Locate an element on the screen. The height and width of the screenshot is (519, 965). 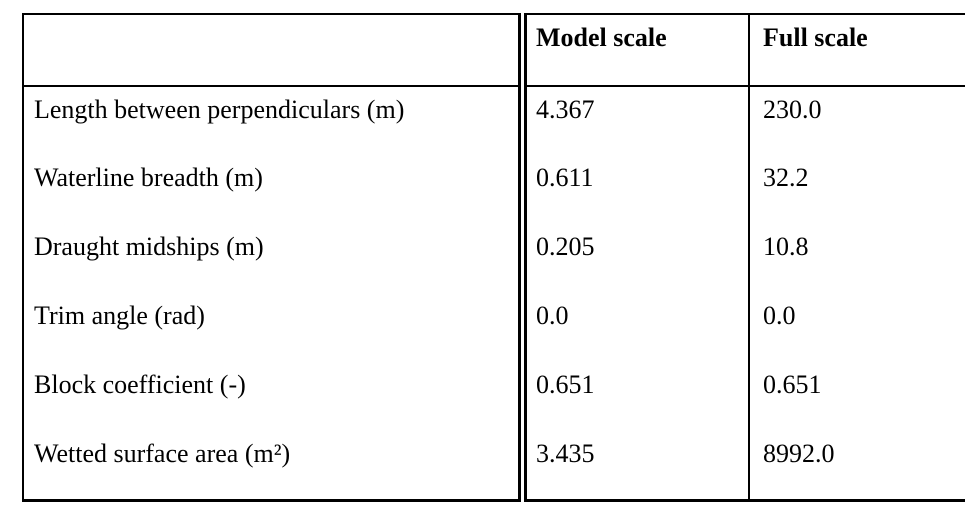
model-scale-value: 0.0 is located at coordinates (636, 327).